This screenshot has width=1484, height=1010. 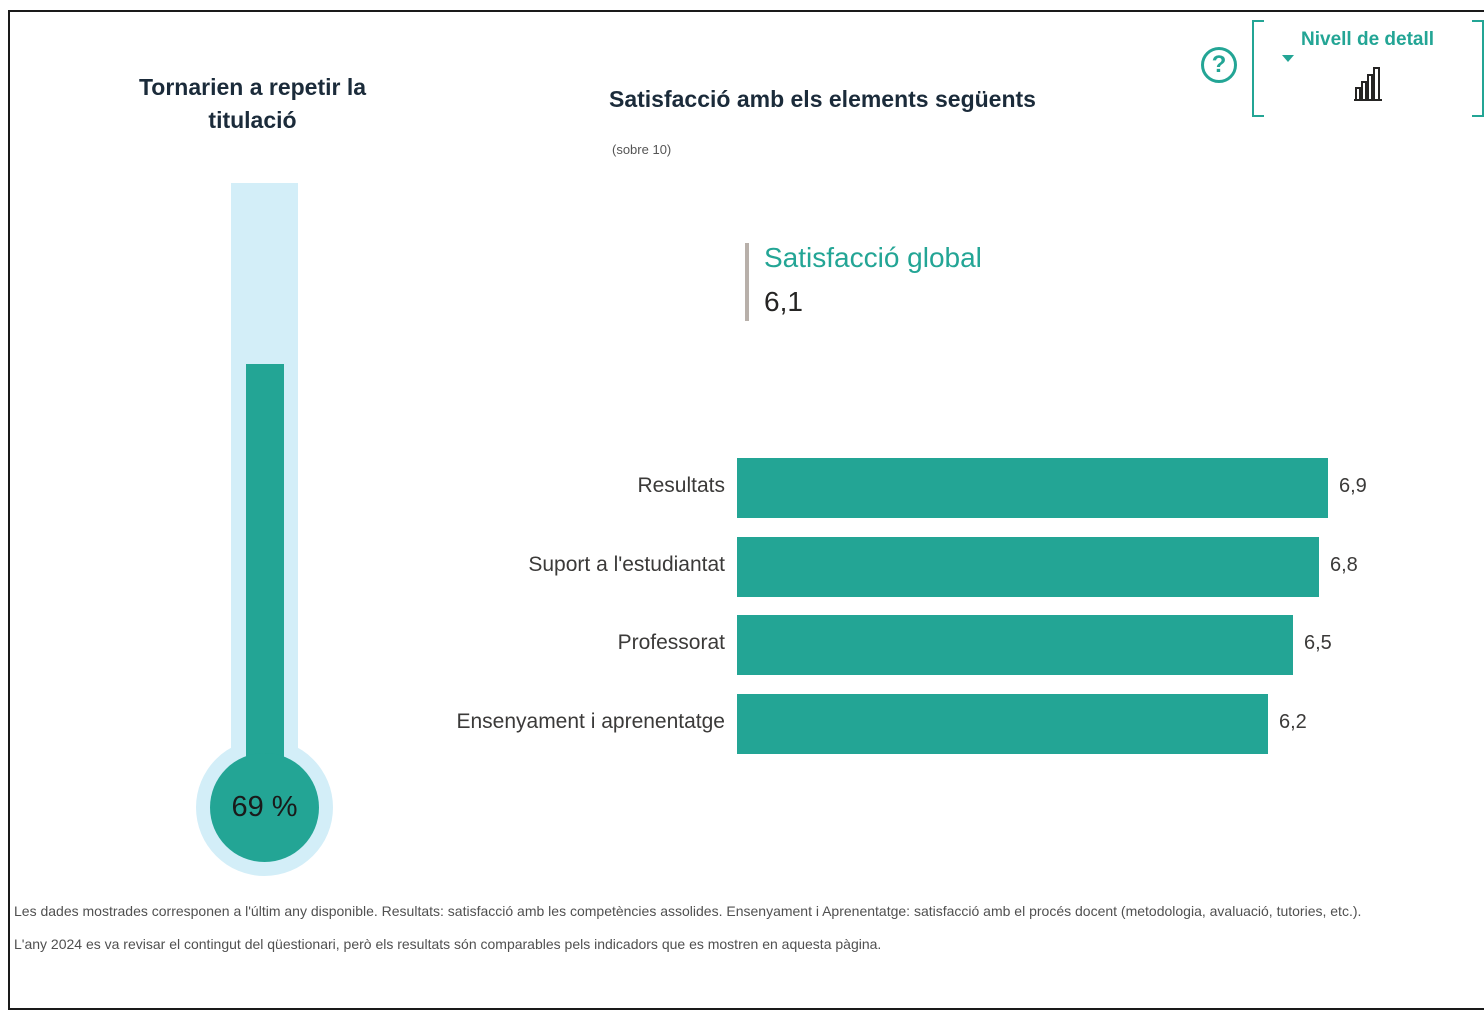 What do you see at coordinates (626, 564) in the screenshot?
I see `bar-category-label: Suport a l'estudiantat` at bounding box center [626, 564].